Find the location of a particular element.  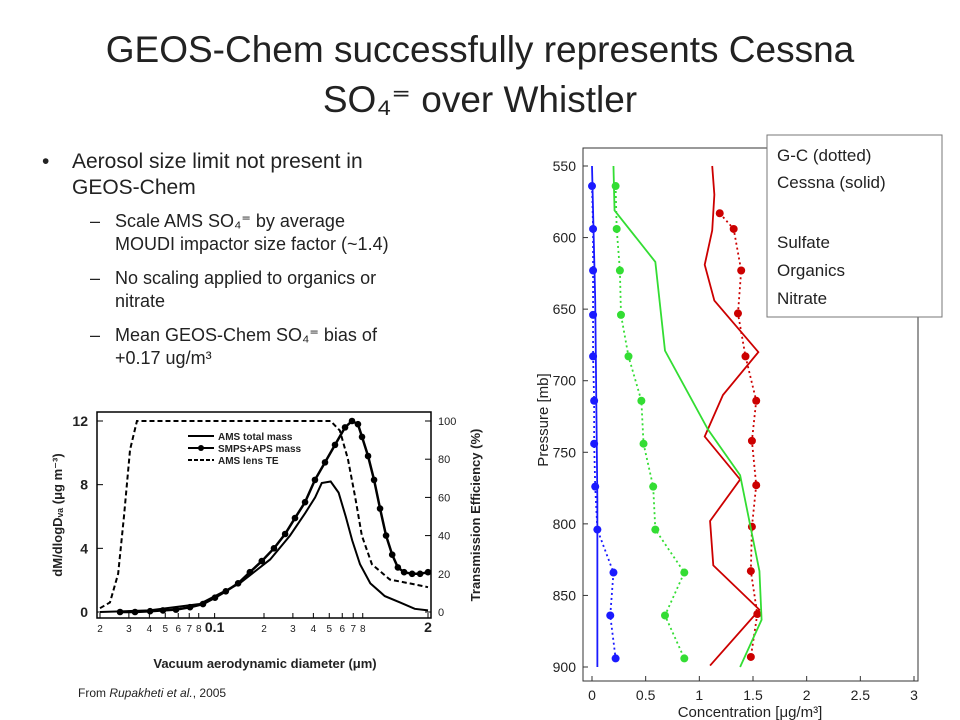

y2-tick-label: 100 is located at coordinates (447, 422).